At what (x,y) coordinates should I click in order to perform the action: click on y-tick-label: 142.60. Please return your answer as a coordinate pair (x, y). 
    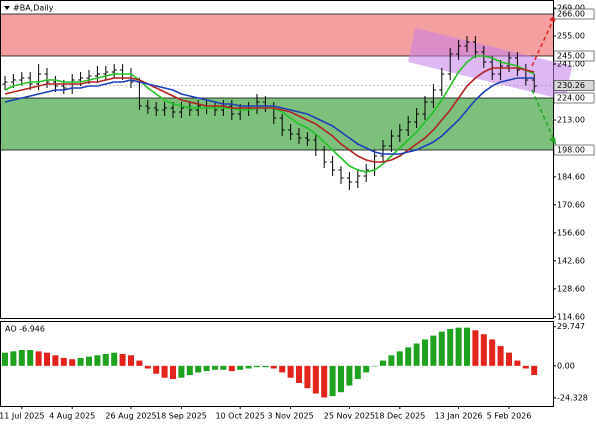
    Looking at the image, I should click on (571, 260).